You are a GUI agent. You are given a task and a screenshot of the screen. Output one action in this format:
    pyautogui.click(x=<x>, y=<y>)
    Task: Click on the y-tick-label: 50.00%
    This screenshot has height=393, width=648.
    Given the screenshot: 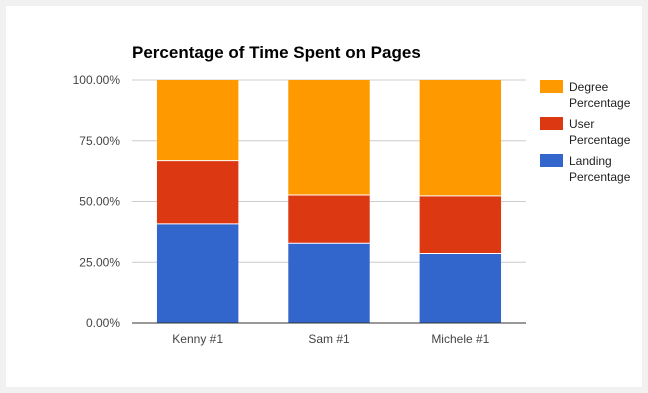 What is the action you would take?
    pyautogui.click(x=99, y=202)
    